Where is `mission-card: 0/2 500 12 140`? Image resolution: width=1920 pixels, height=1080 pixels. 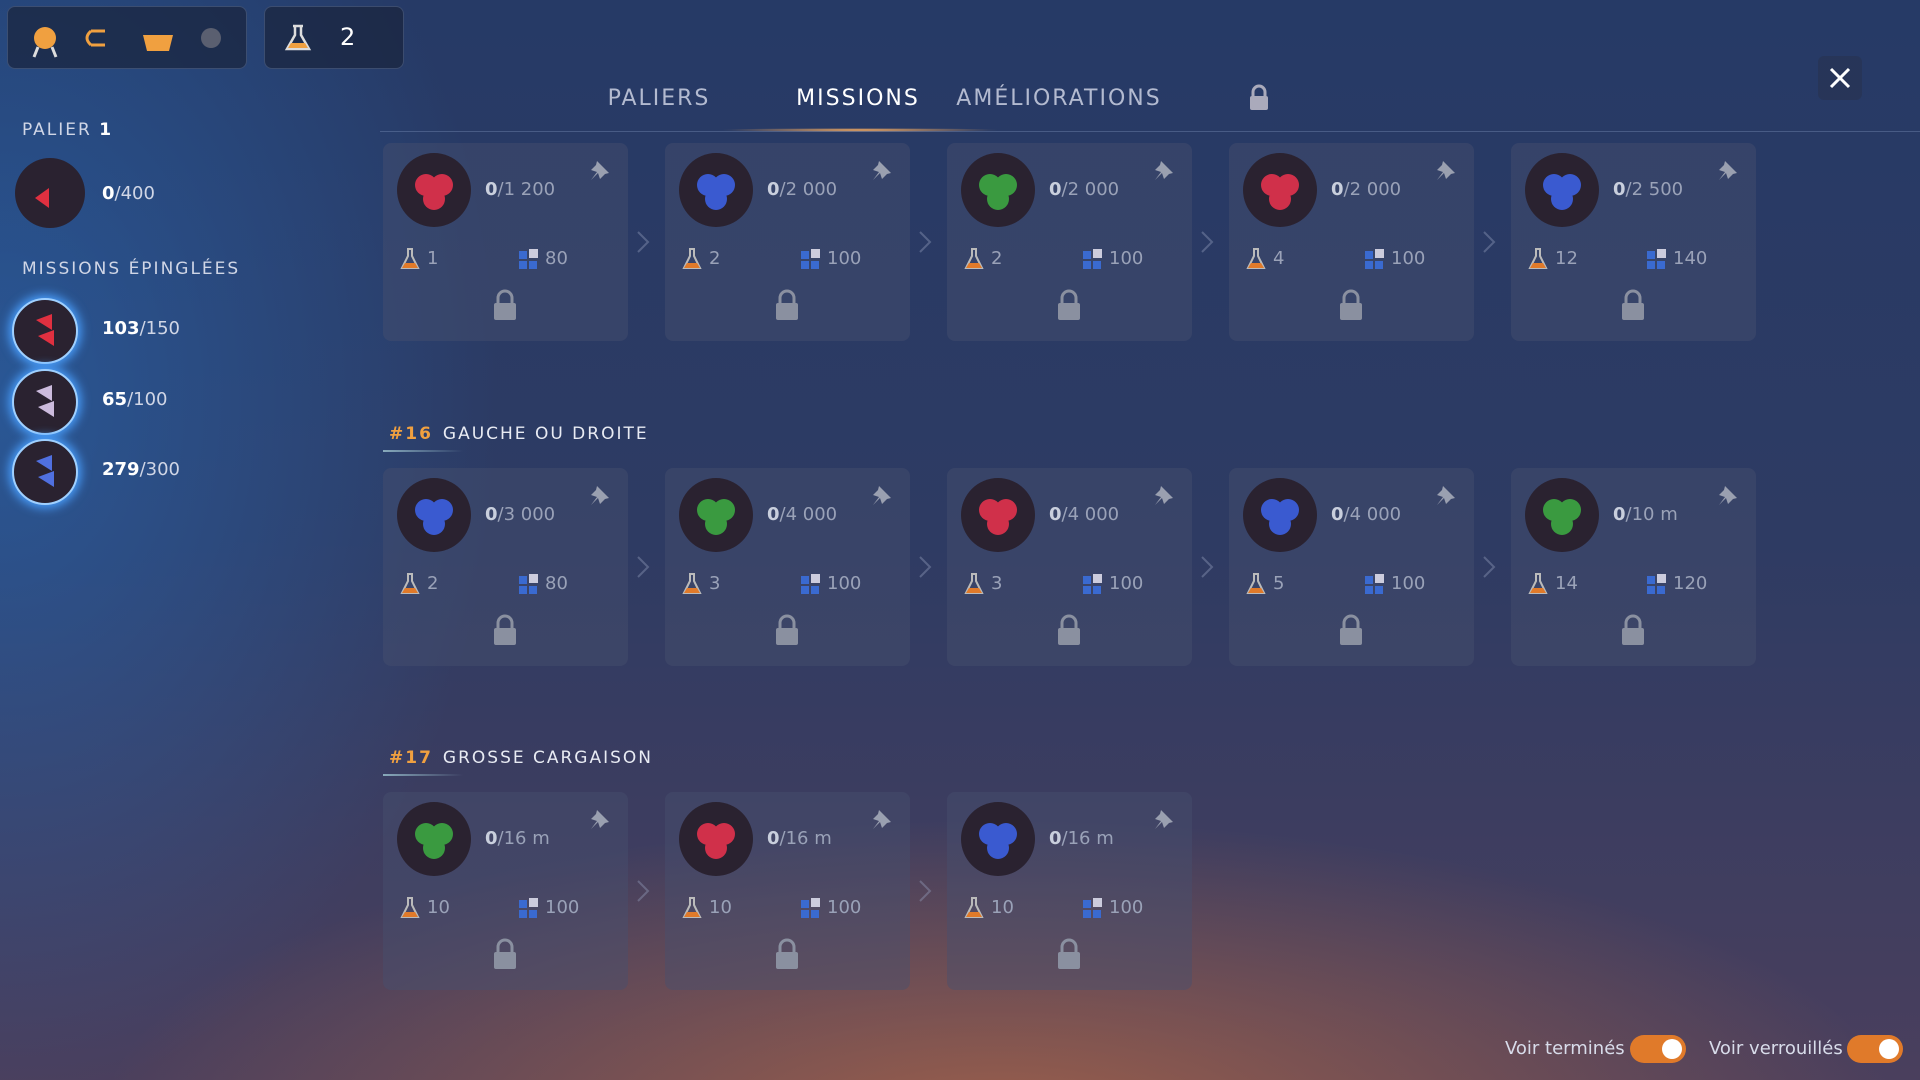 mission-card: 0/2 500 12 140 is located at coordinates (1633, 242).